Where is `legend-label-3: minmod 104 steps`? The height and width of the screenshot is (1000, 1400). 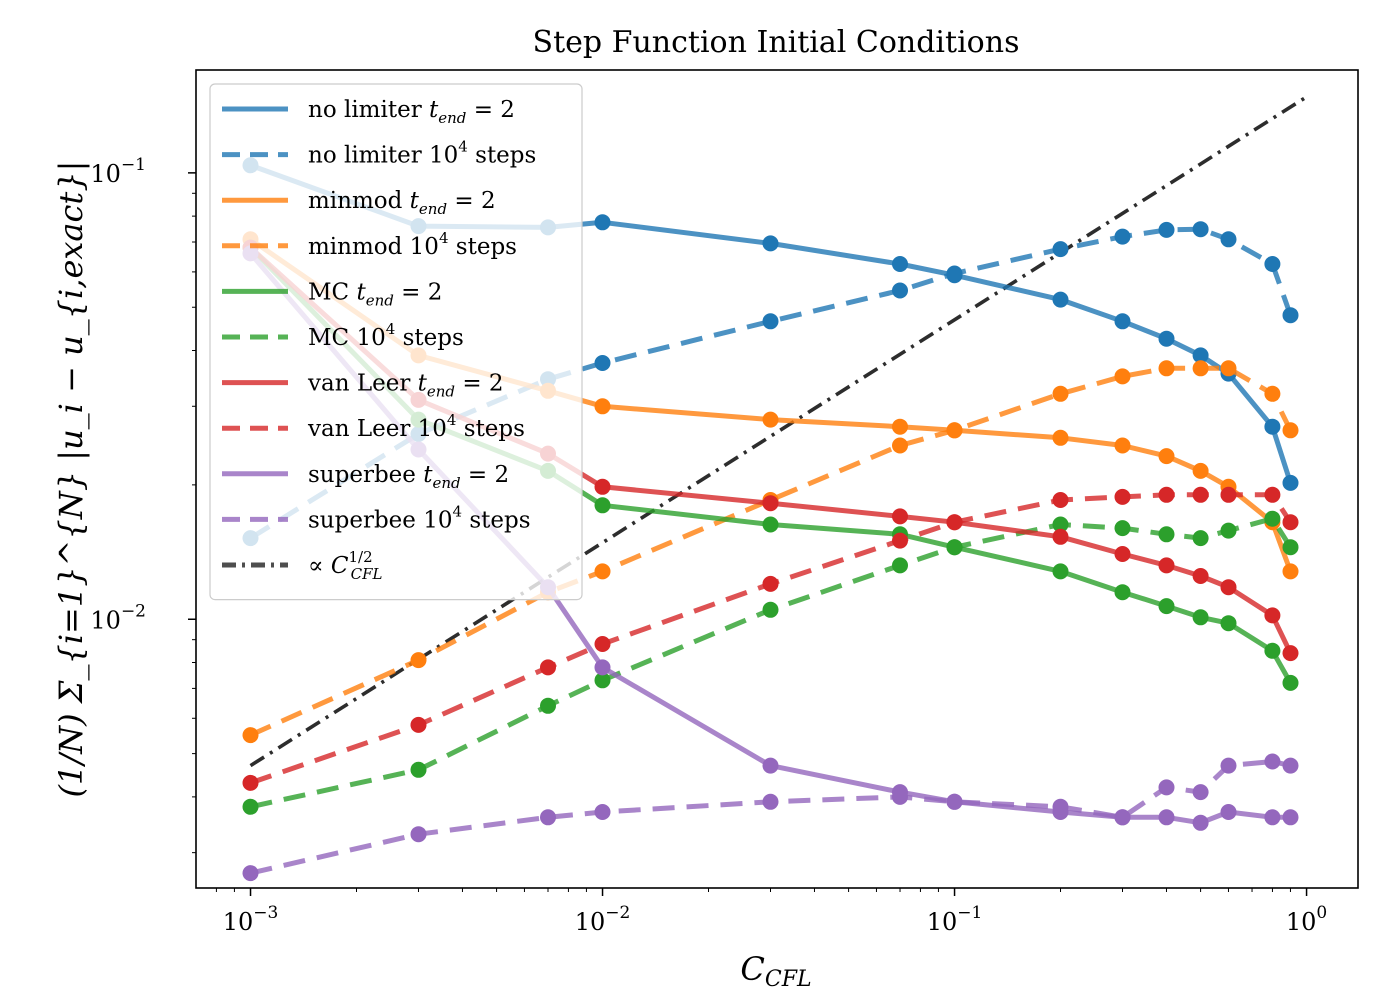
legend-label-3: minmod 104 steps is located at coordinates (412, 244).